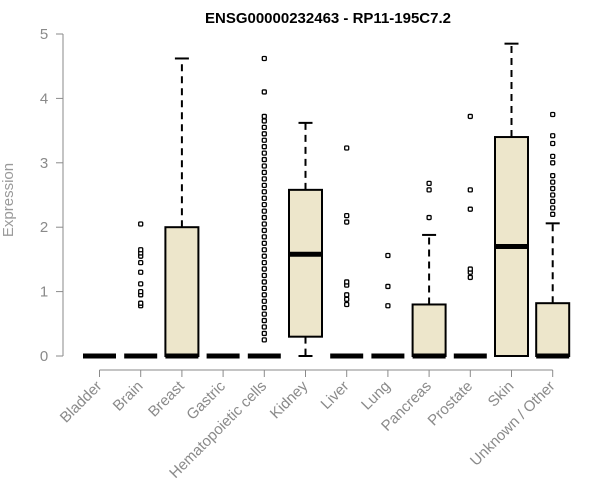 This screenshot has height=500, width=600. I want to click on y-tick-label: 1, so click(44, 292).